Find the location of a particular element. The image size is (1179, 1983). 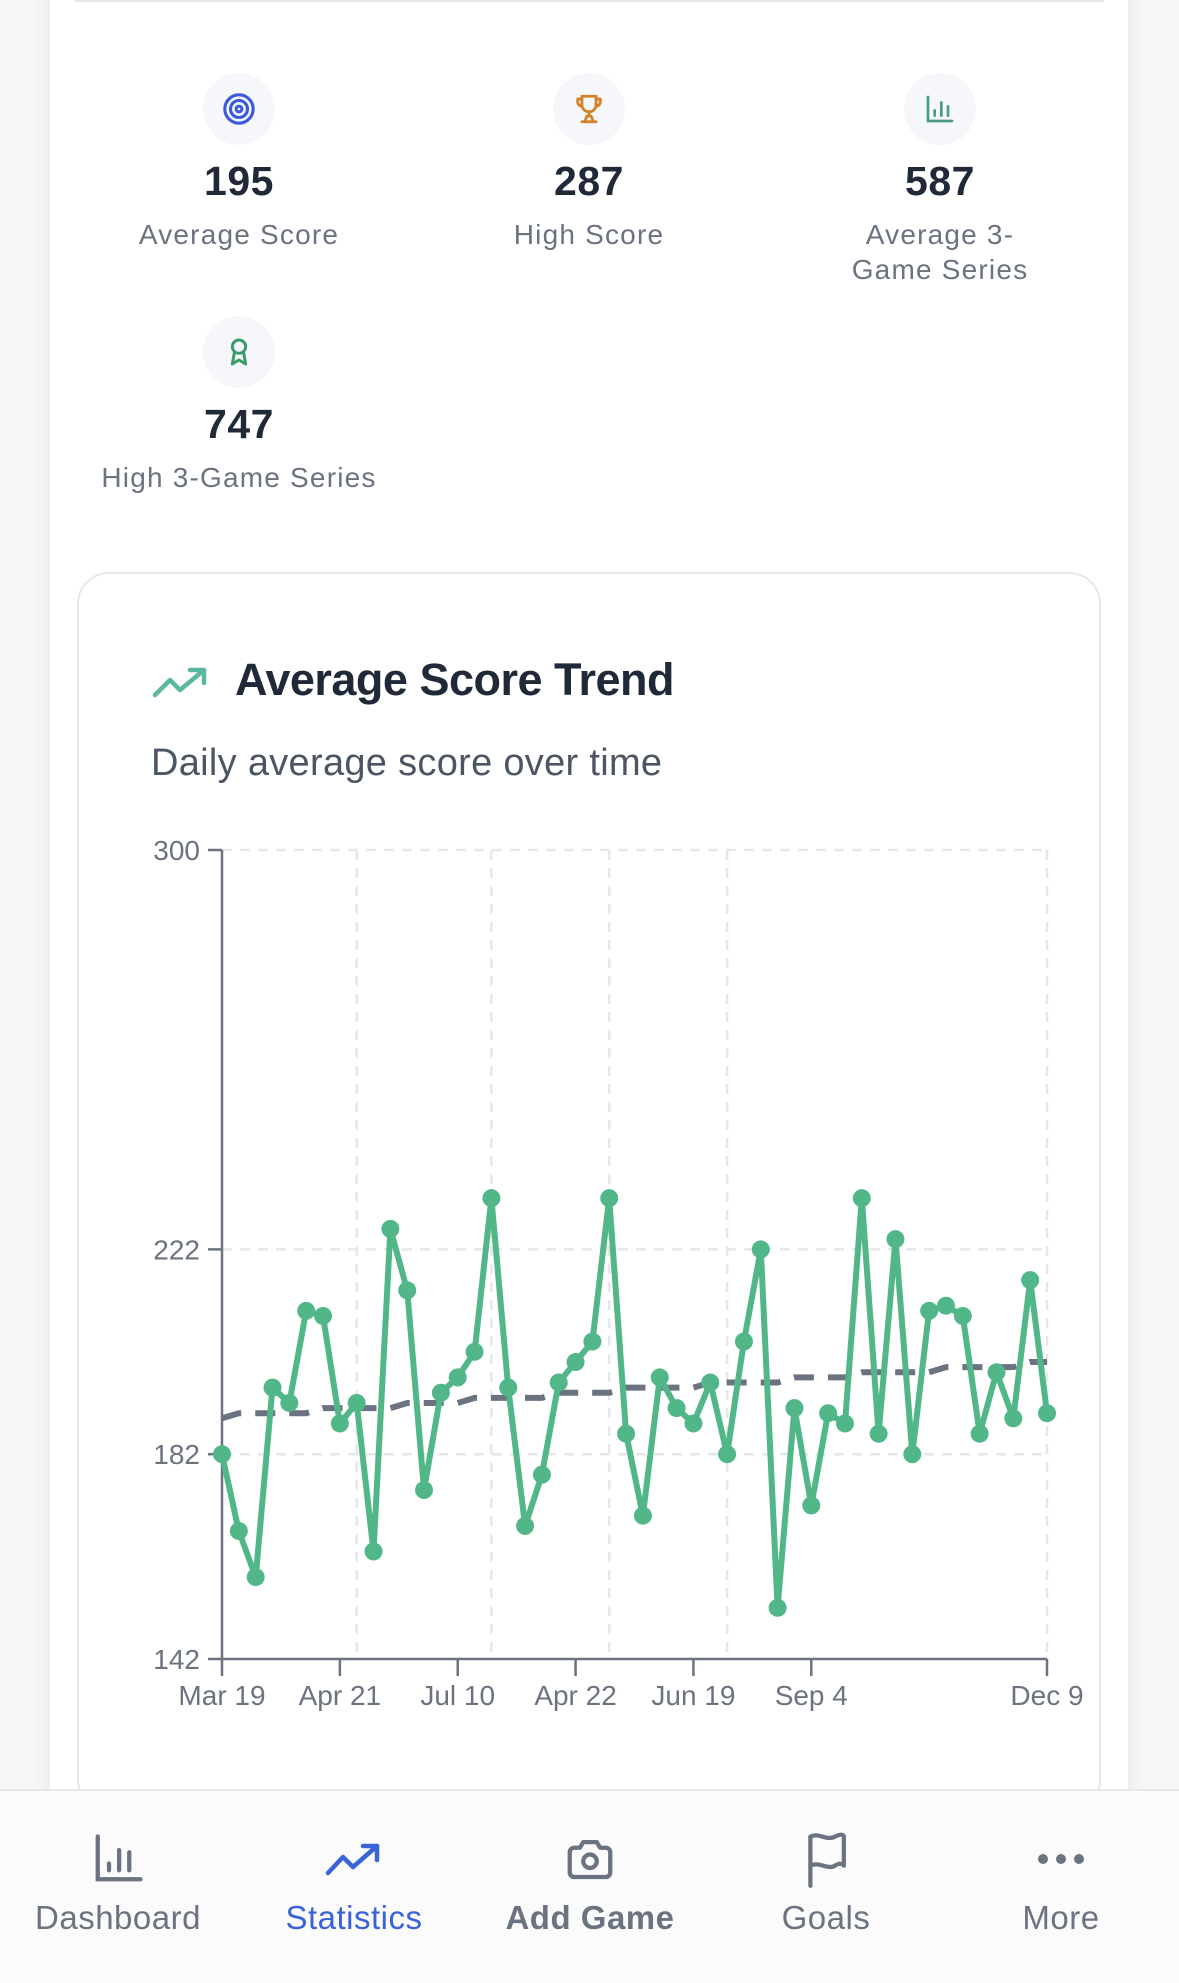

target-icon is located at coordinates (239, 109).